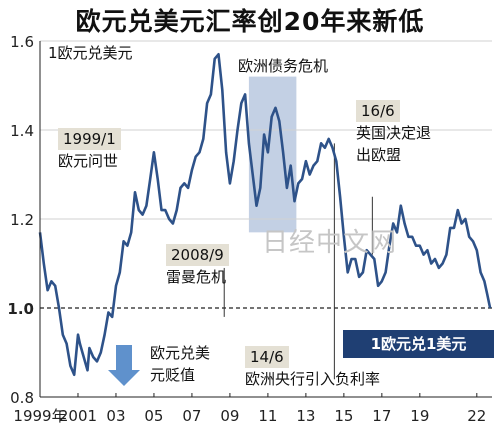 This screenshot has height=436, width=500. I want to click on x-tick-label: 05, so click(153, 416).